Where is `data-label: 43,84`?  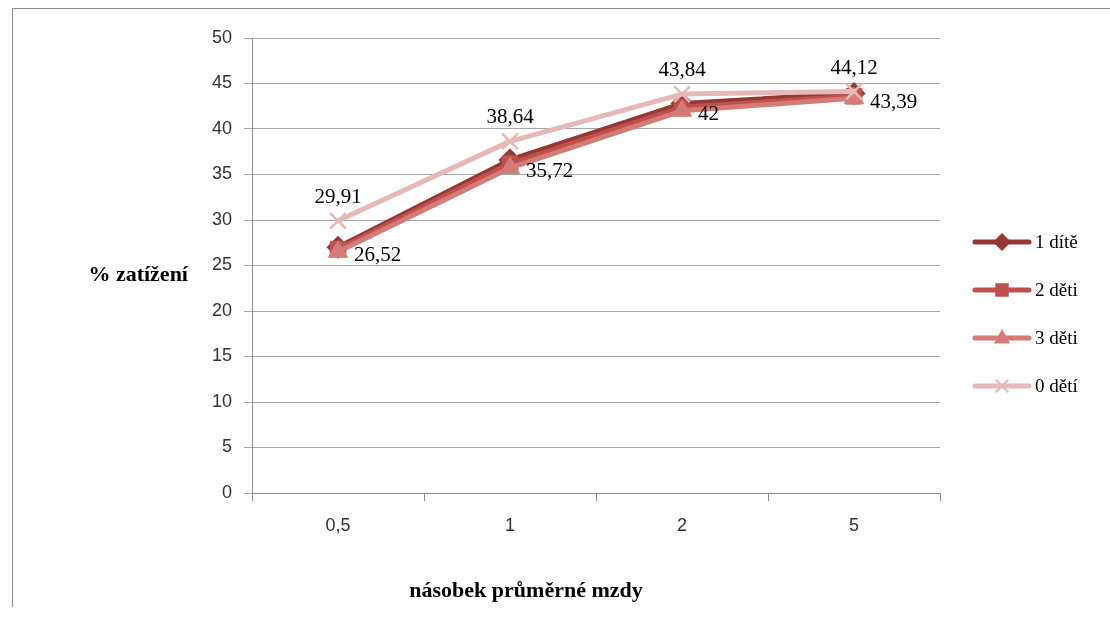 data-label: 43,84 is located at coordinates (682, 69).